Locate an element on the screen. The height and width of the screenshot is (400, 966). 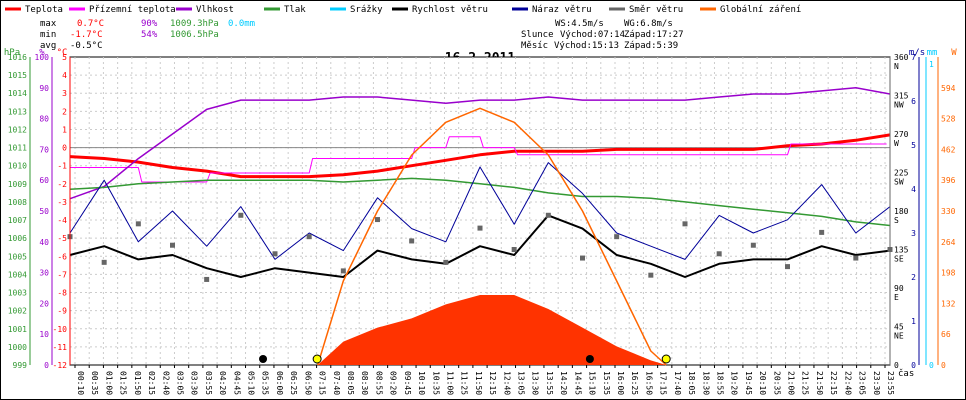
x-tick-label: 06:25 is located at coordinates (293, 383).